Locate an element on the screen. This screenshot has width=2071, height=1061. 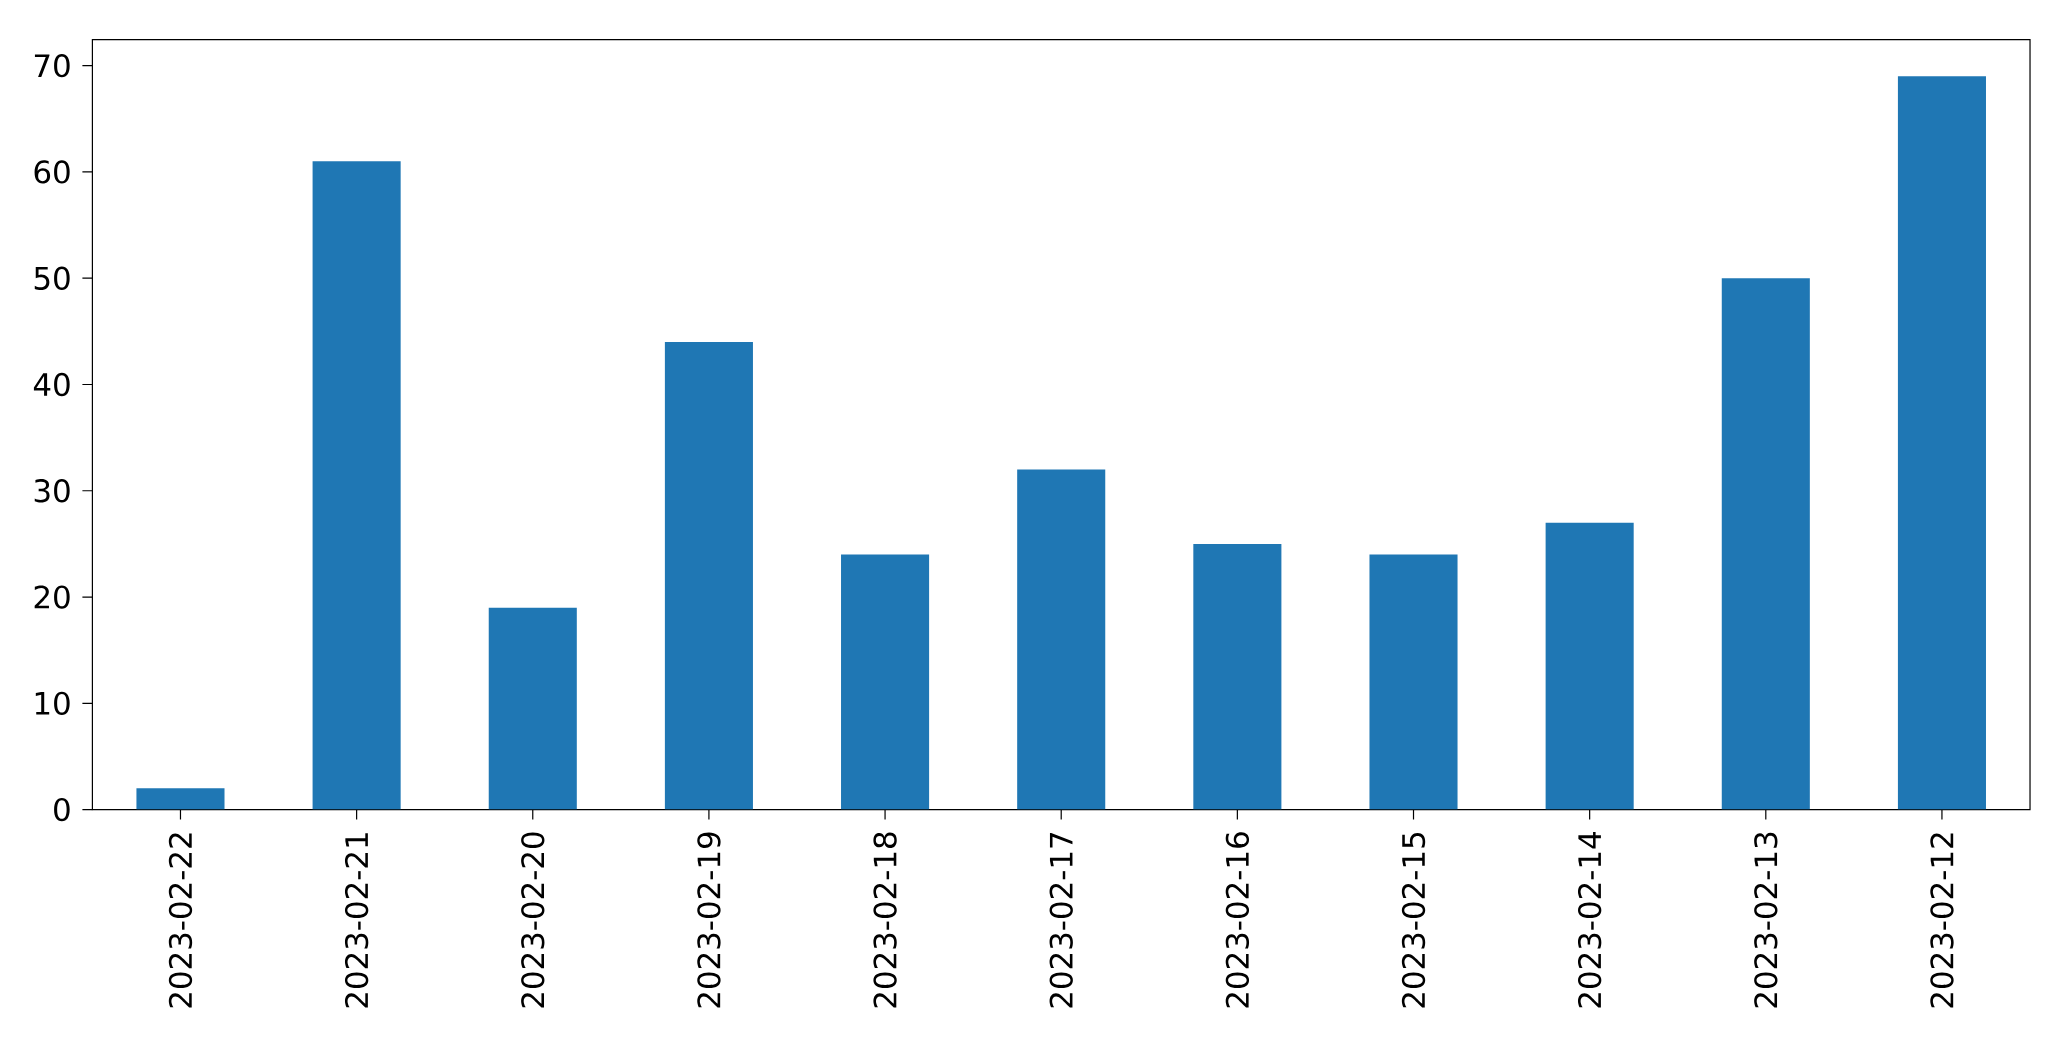
x-tick-label: 2023-02-15 is located at coordinates (1413, 920).